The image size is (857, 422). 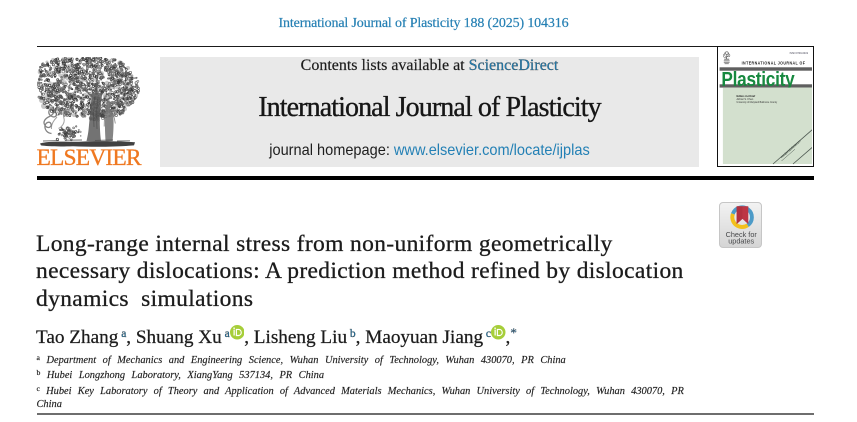 What do you see at coordinates (744, 99) in the screenshot?
I see `svg-text: Akhtar S. Khan` at bounding box center [744, 99].